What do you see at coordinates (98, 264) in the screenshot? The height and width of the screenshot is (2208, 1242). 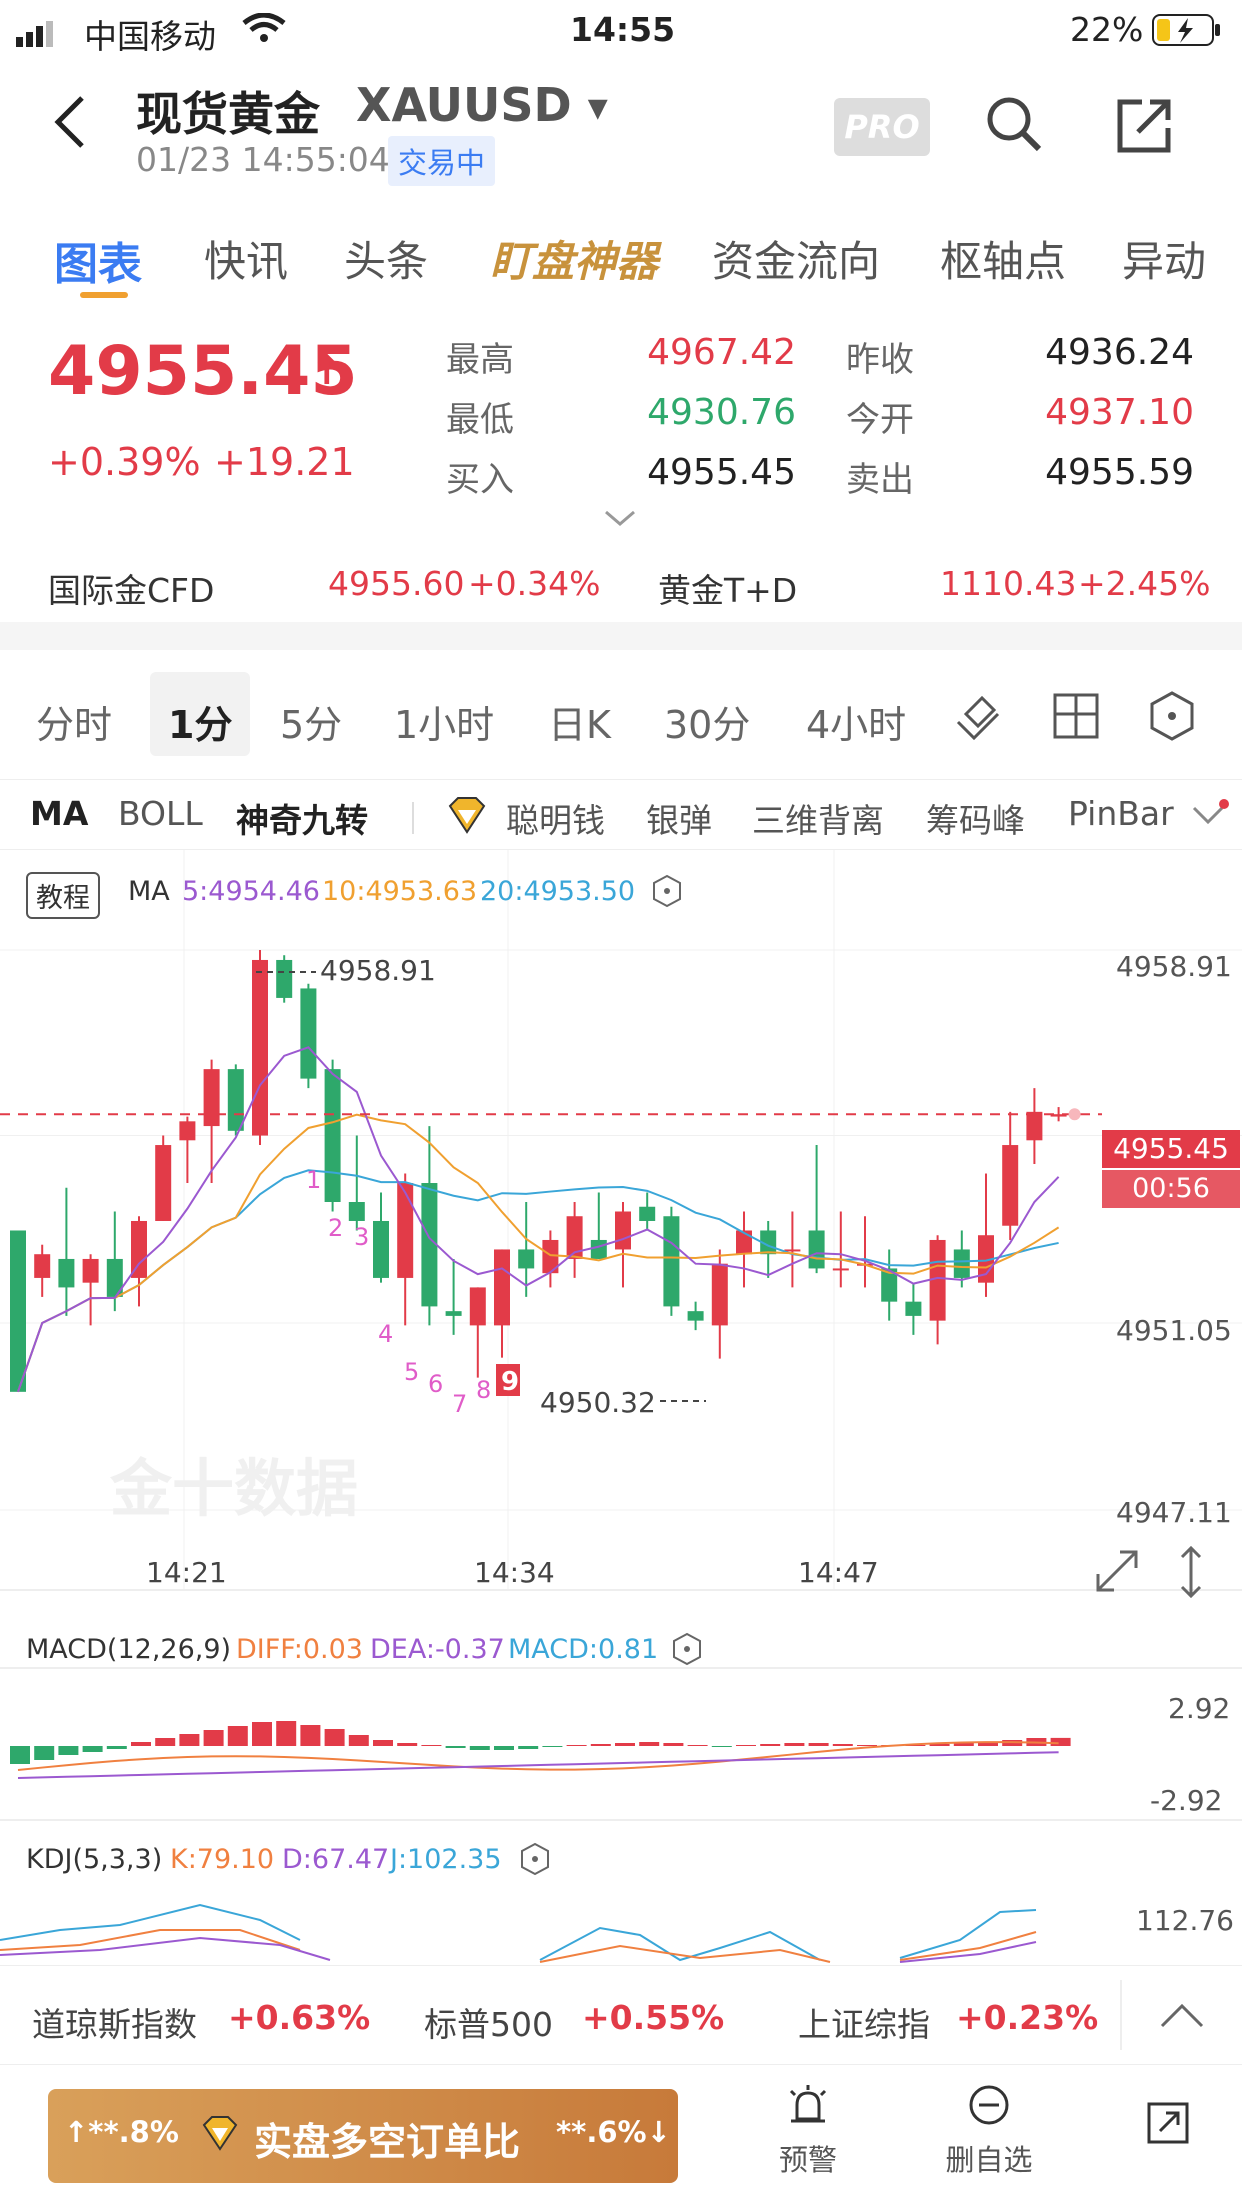 I see `tab-chart: 图表` at bounding box center [98, 264].